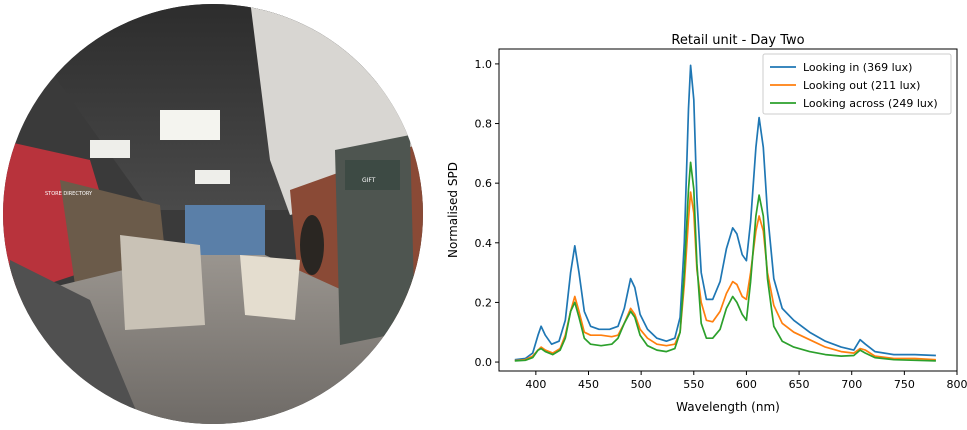  What do you see at coordinates (870, 103) in the screenshot?
I see `legend-label-2: Looking across (249 lux)` at bounding box center [870, 103].